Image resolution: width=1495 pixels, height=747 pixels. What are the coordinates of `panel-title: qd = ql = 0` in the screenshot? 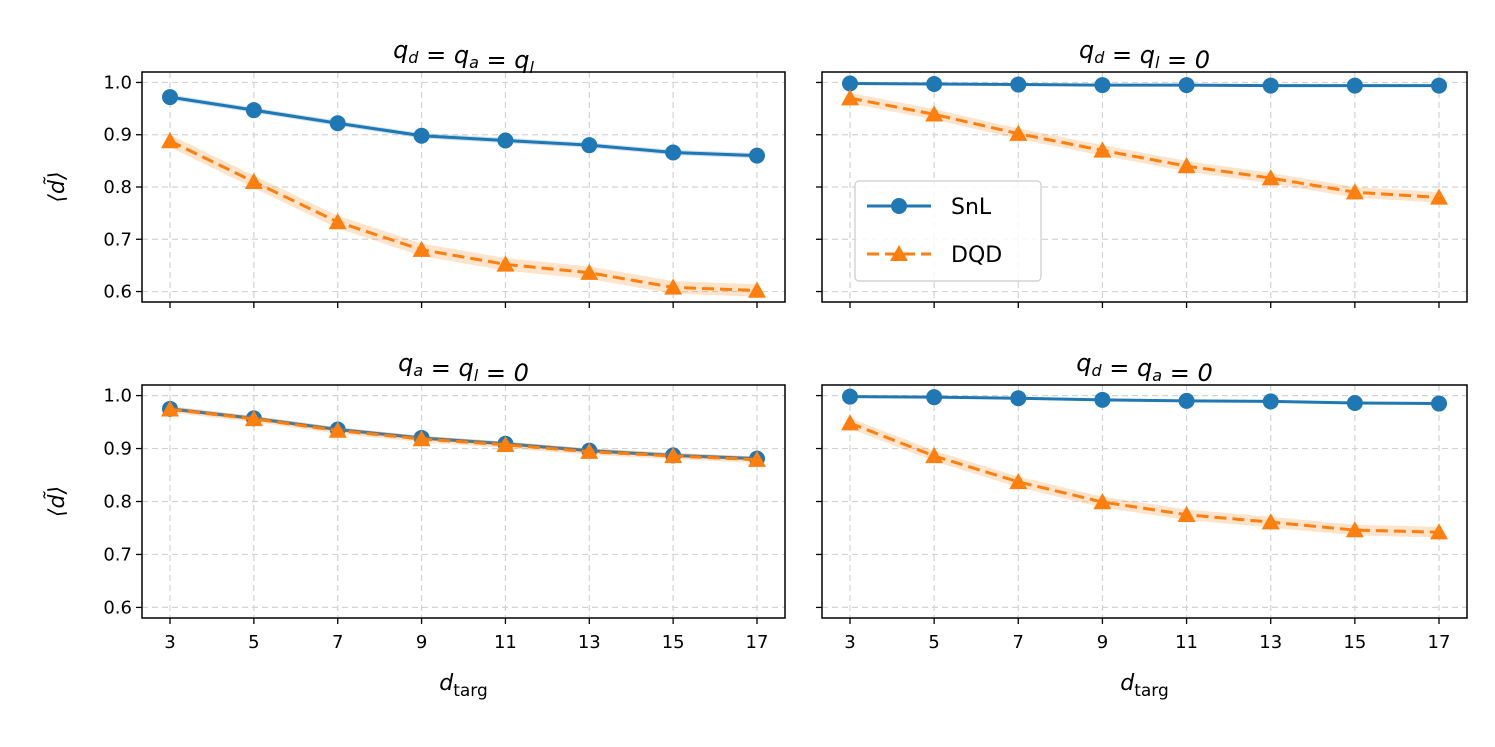 It's located at (1144, 55).